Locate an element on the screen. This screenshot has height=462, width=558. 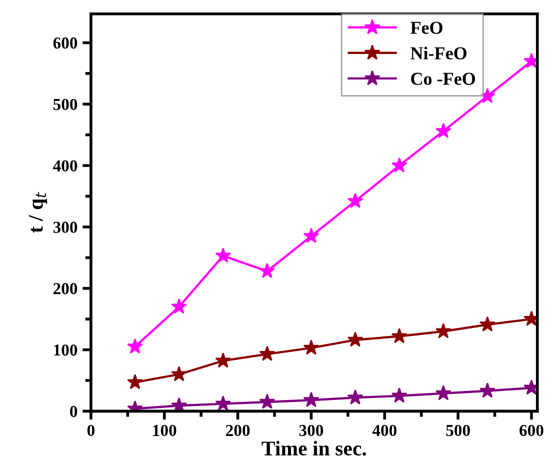
legend-label: FeO is located at coordinates (426, 28).